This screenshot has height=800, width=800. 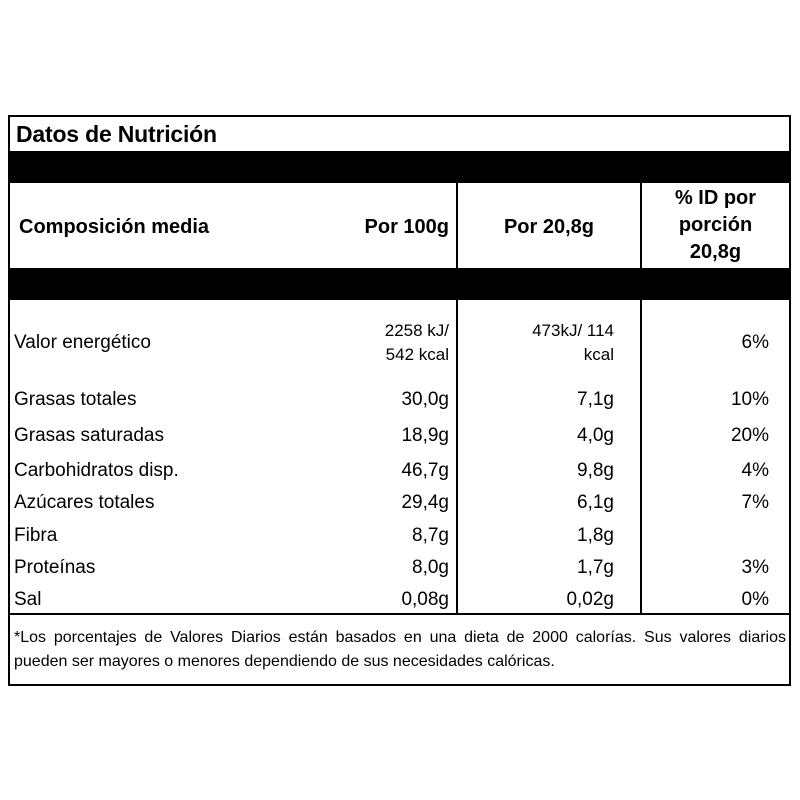 I want to click on row-per-serving: 7,1g, so click(x=595, y=399).